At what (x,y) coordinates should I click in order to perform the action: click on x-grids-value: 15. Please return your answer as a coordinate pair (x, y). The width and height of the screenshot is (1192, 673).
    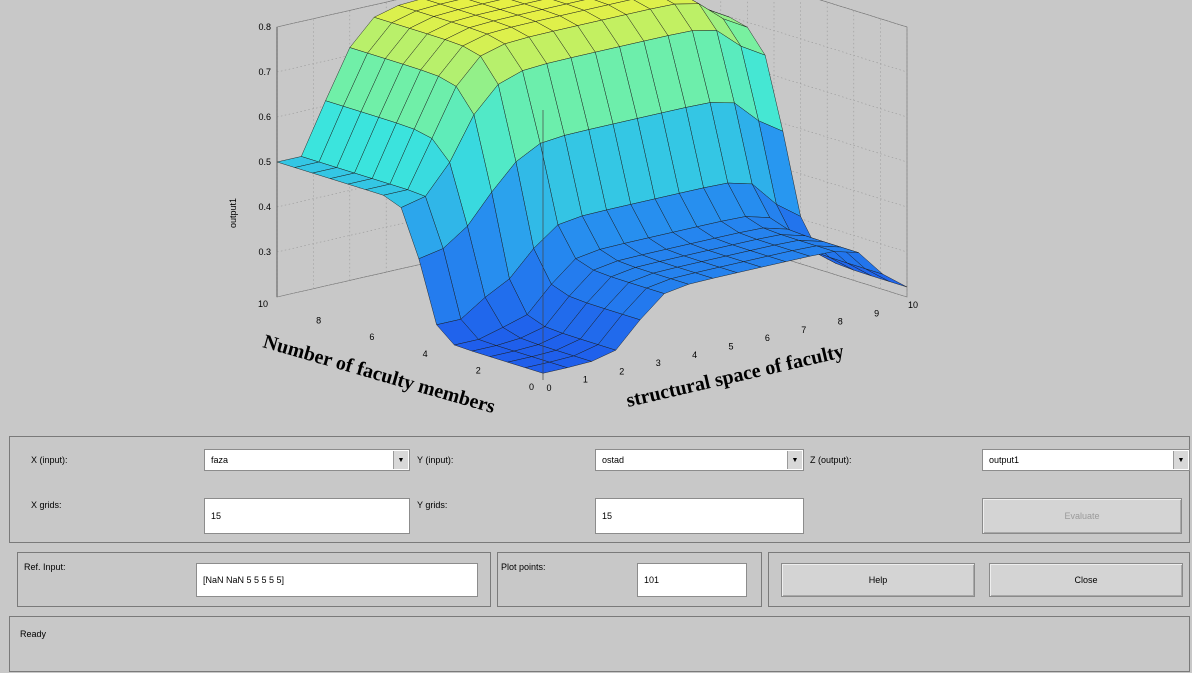
    Looking at the image, I should click on (216, 516).